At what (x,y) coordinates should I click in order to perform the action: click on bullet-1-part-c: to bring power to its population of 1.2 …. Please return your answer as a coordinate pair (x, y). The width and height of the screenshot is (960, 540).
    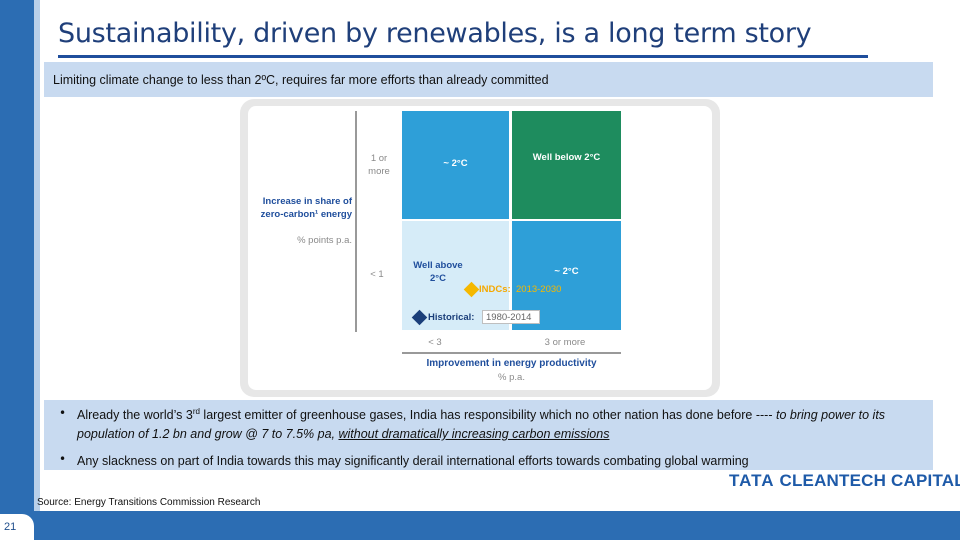
    Looking at the image, I should click on (481, 424).